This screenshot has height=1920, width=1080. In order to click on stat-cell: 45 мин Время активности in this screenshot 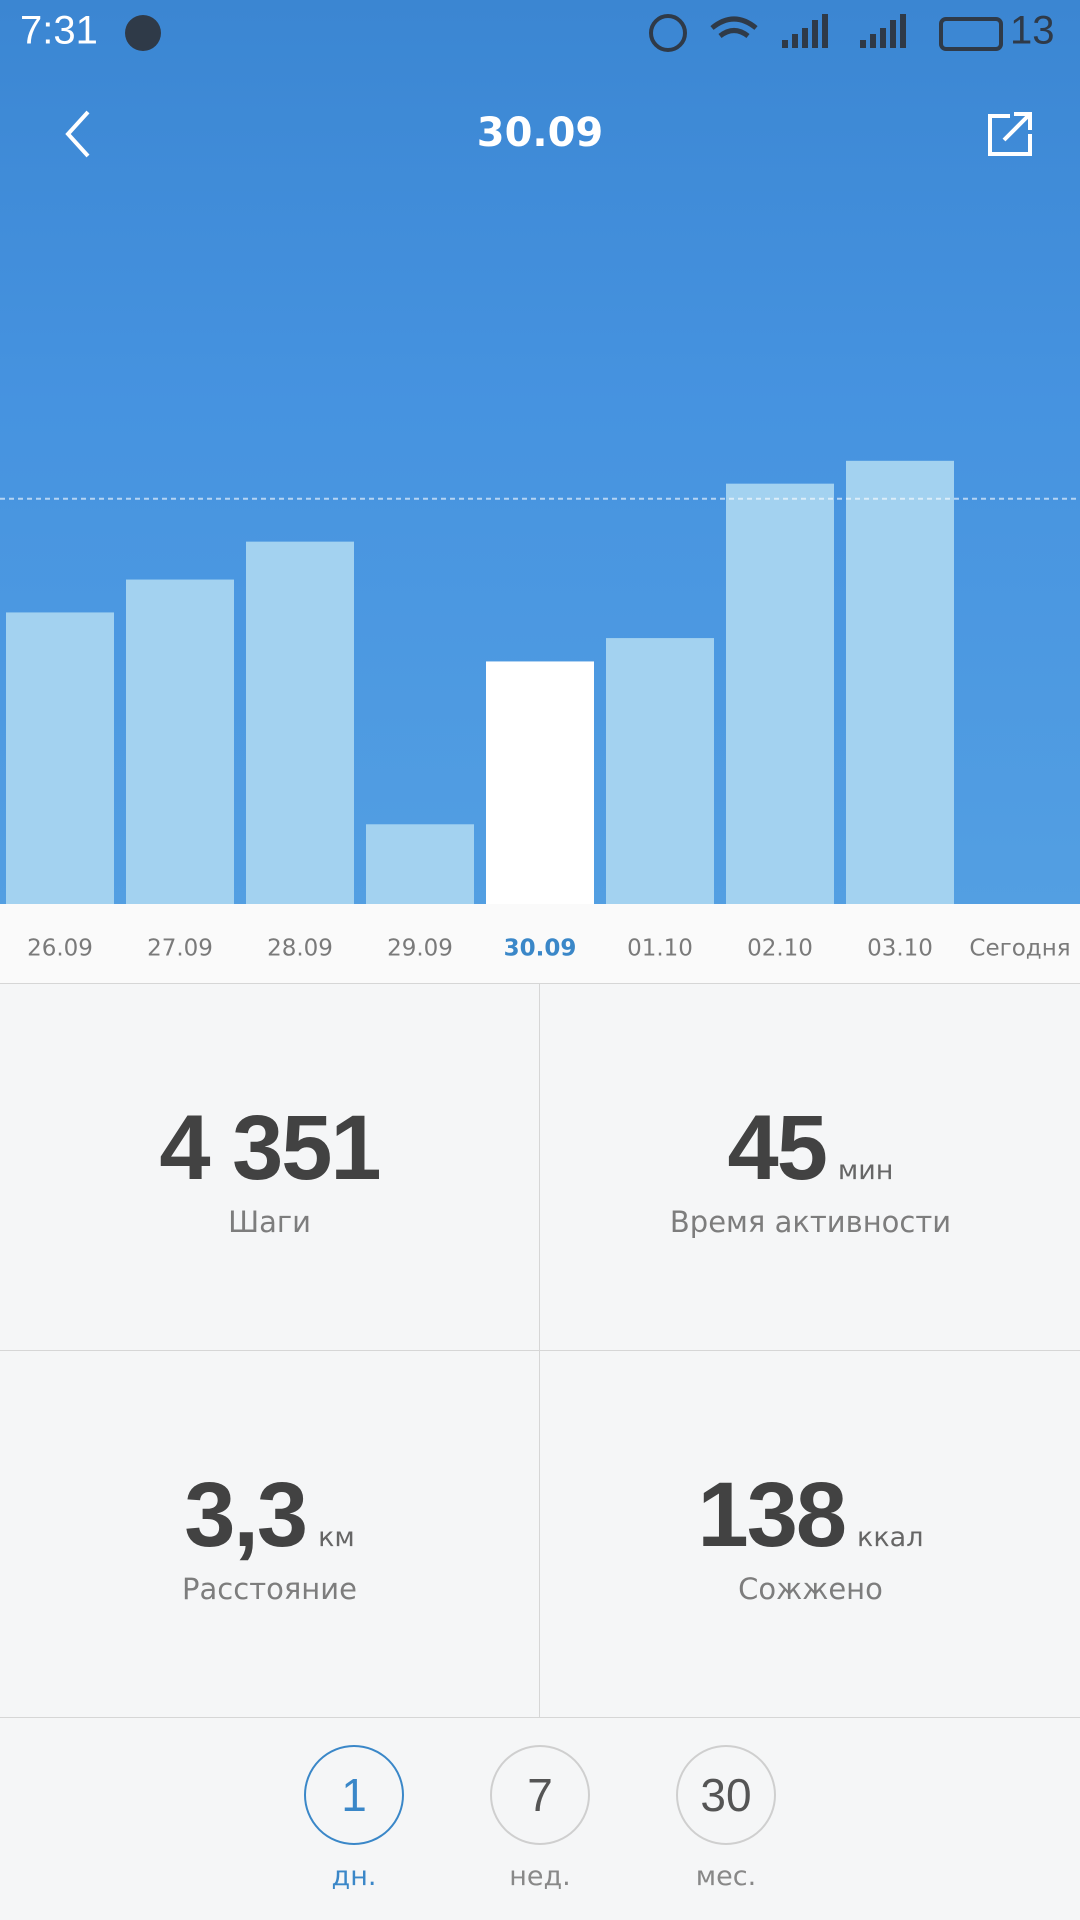, I will do `click(810, 1167)`.